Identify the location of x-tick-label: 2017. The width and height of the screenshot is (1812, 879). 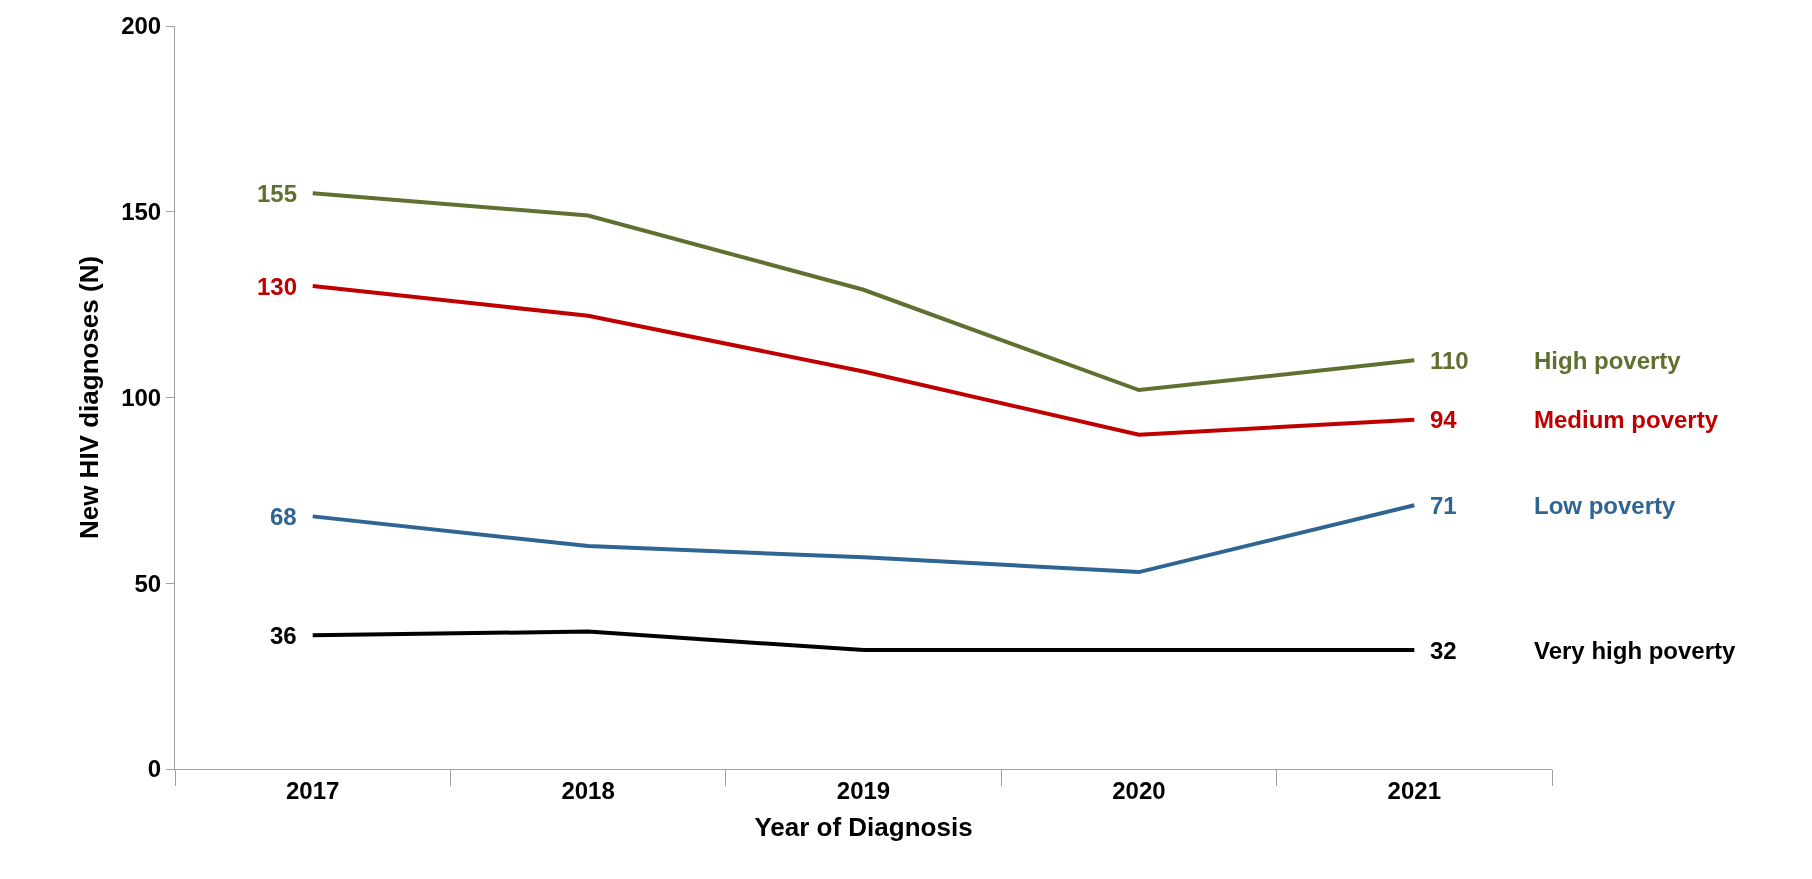
(313, 790).